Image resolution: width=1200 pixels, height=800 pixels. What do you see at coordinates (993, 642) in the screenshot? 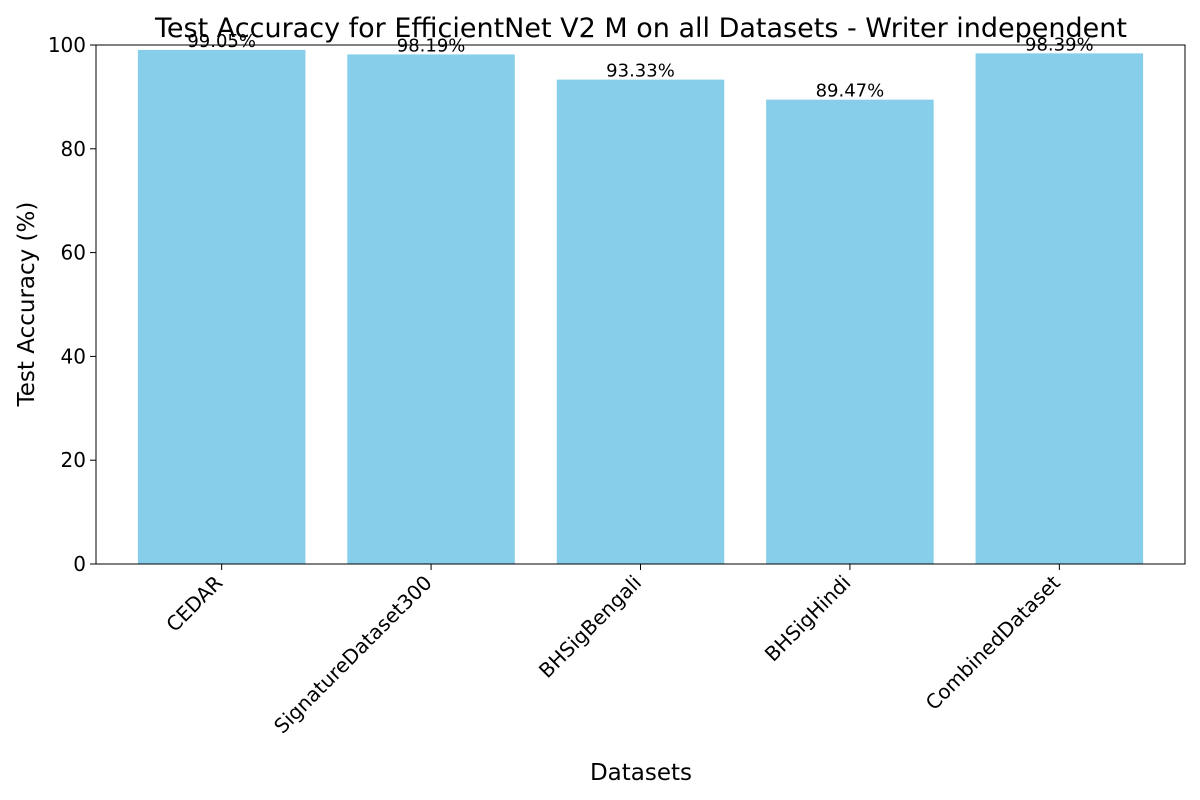
I see `x-tick-label: CombinedDataset` at bounding box center [993, 642].